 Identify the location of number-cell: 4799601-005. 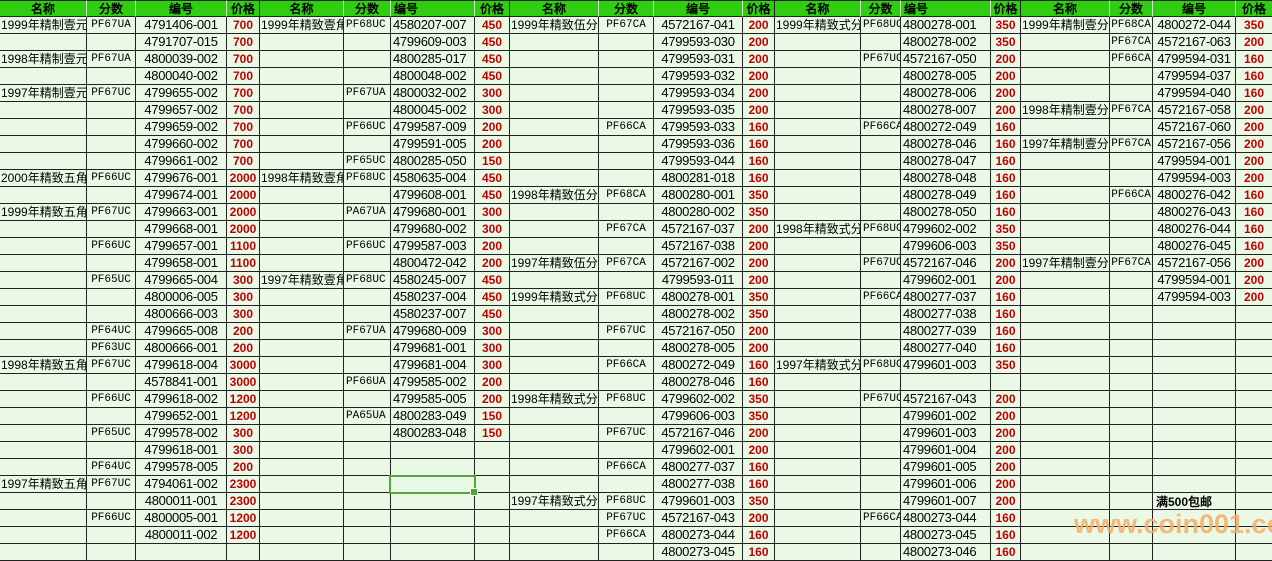
(946, 467).